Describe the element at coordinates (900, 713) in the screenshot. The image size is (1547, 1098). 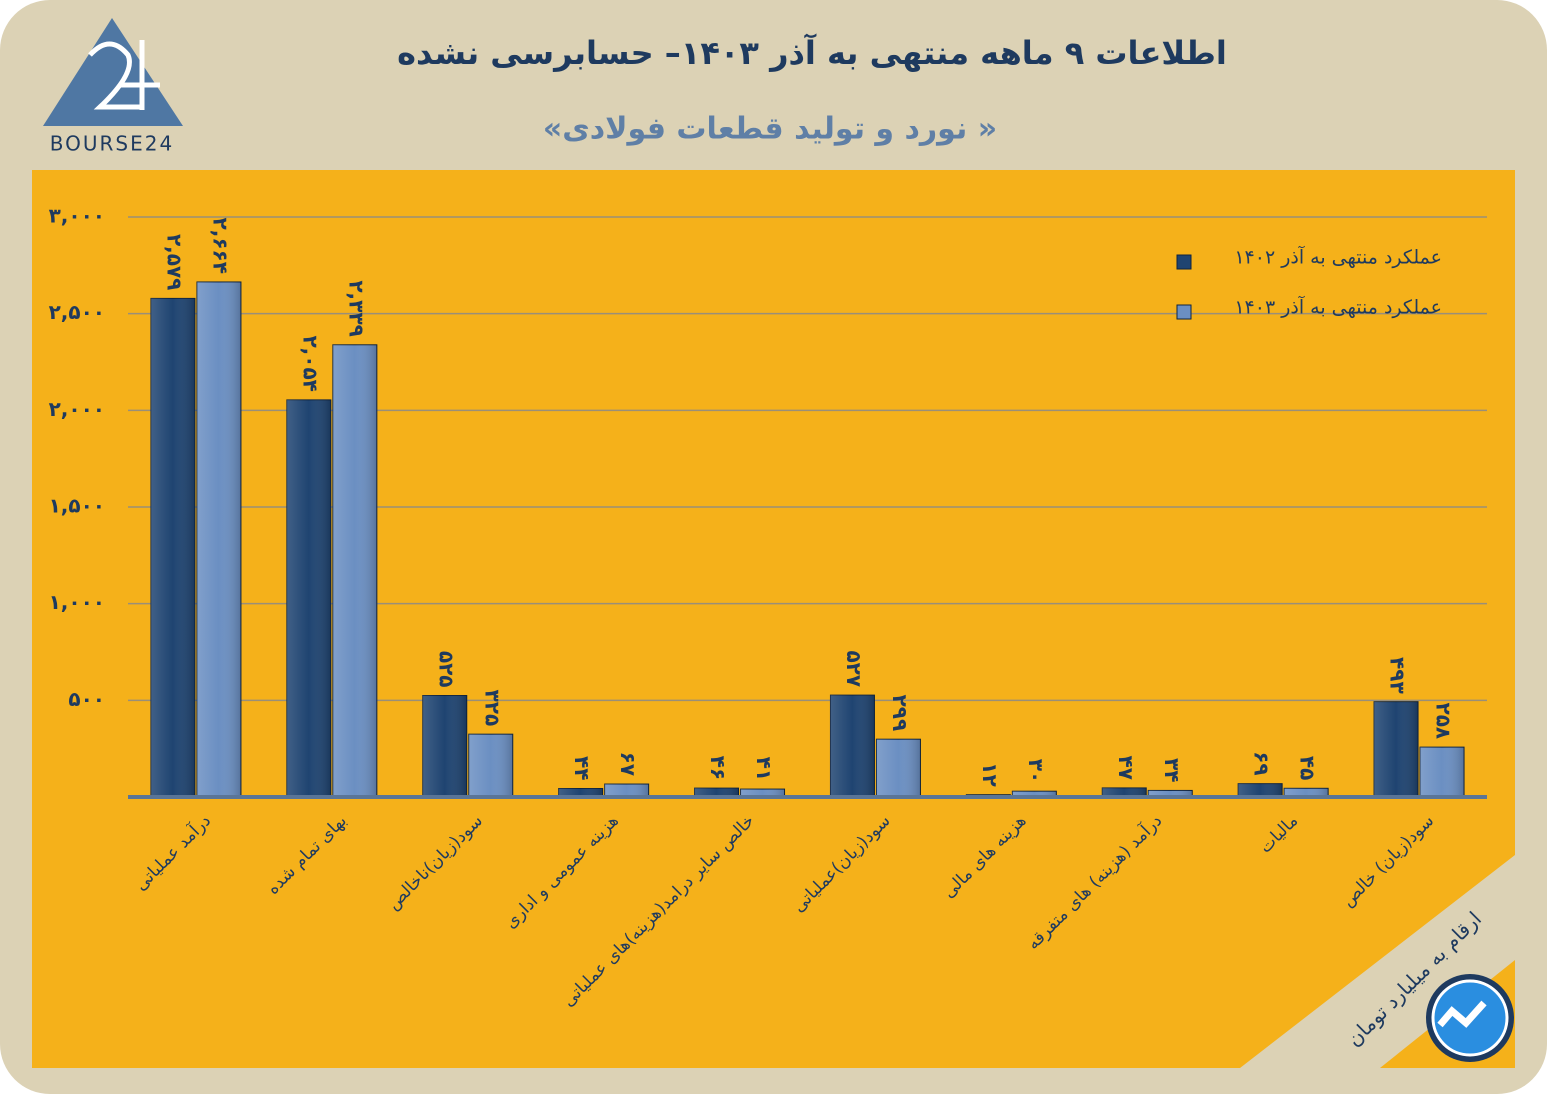
I see `data-label: ۲۹۹` at that location.